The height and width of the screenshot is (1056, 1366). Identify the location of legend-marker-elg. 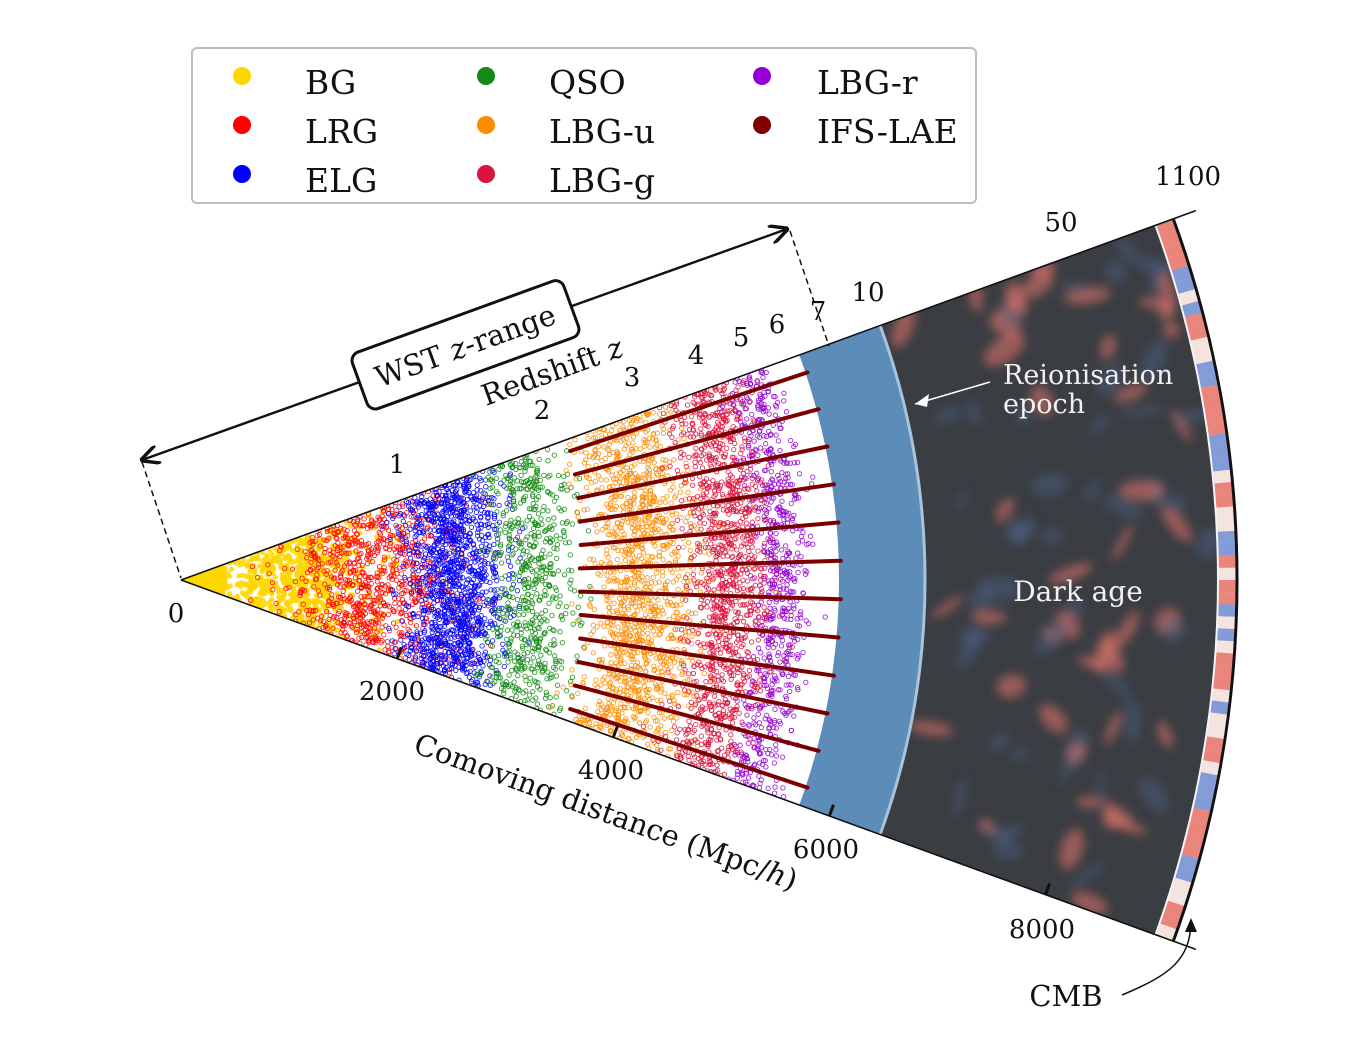
(242, 174).